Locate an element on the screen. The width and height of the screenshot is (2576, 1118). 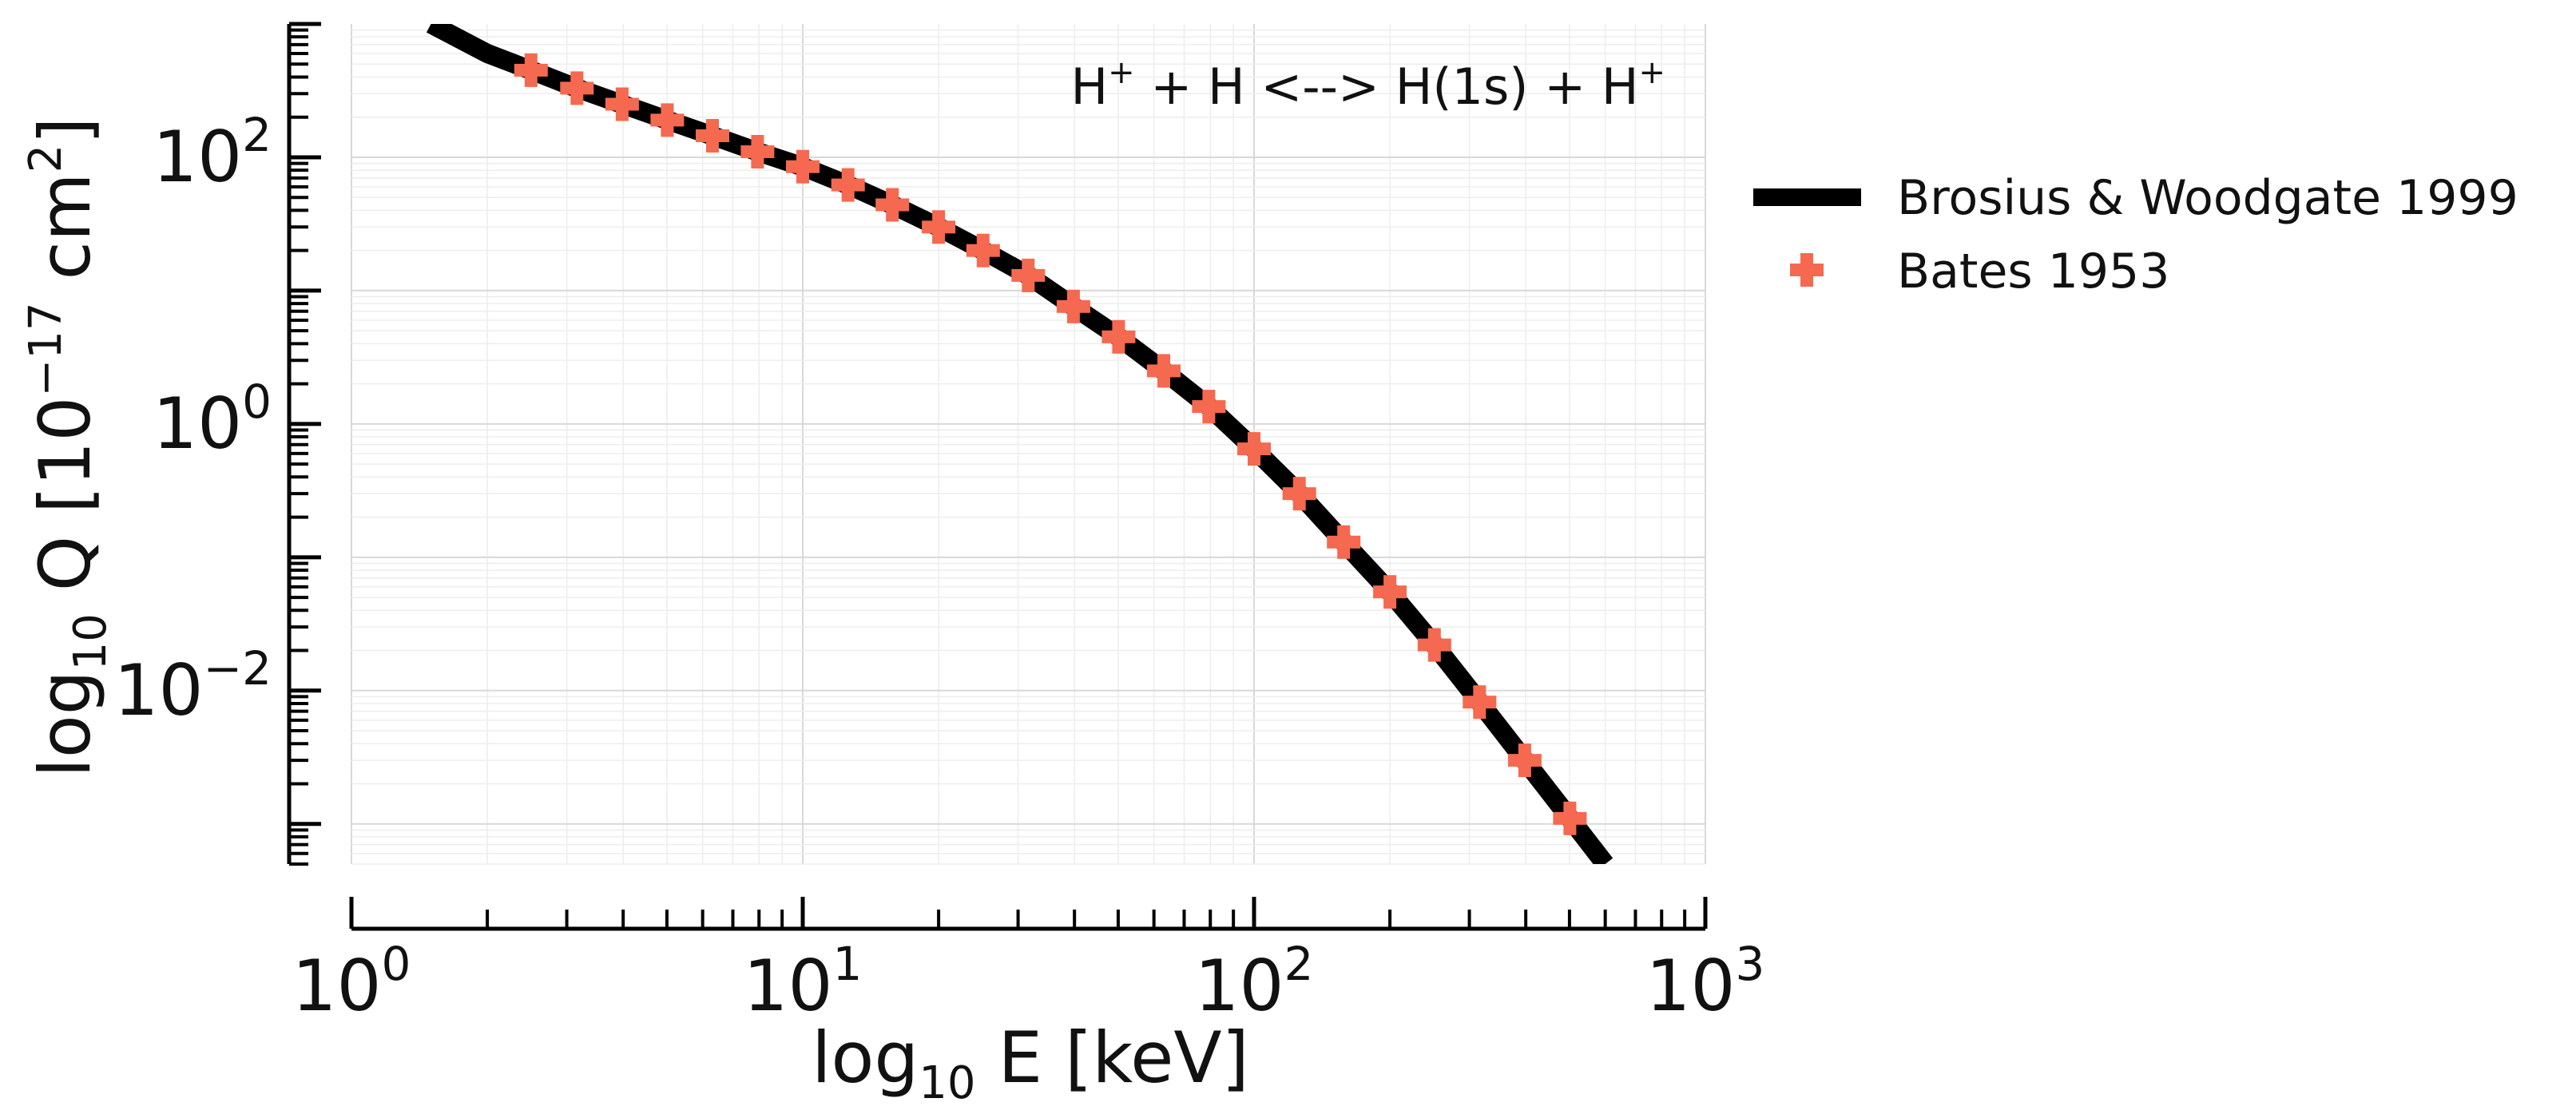
x-tick-label: 102 is located at coordinates (1254, 982).